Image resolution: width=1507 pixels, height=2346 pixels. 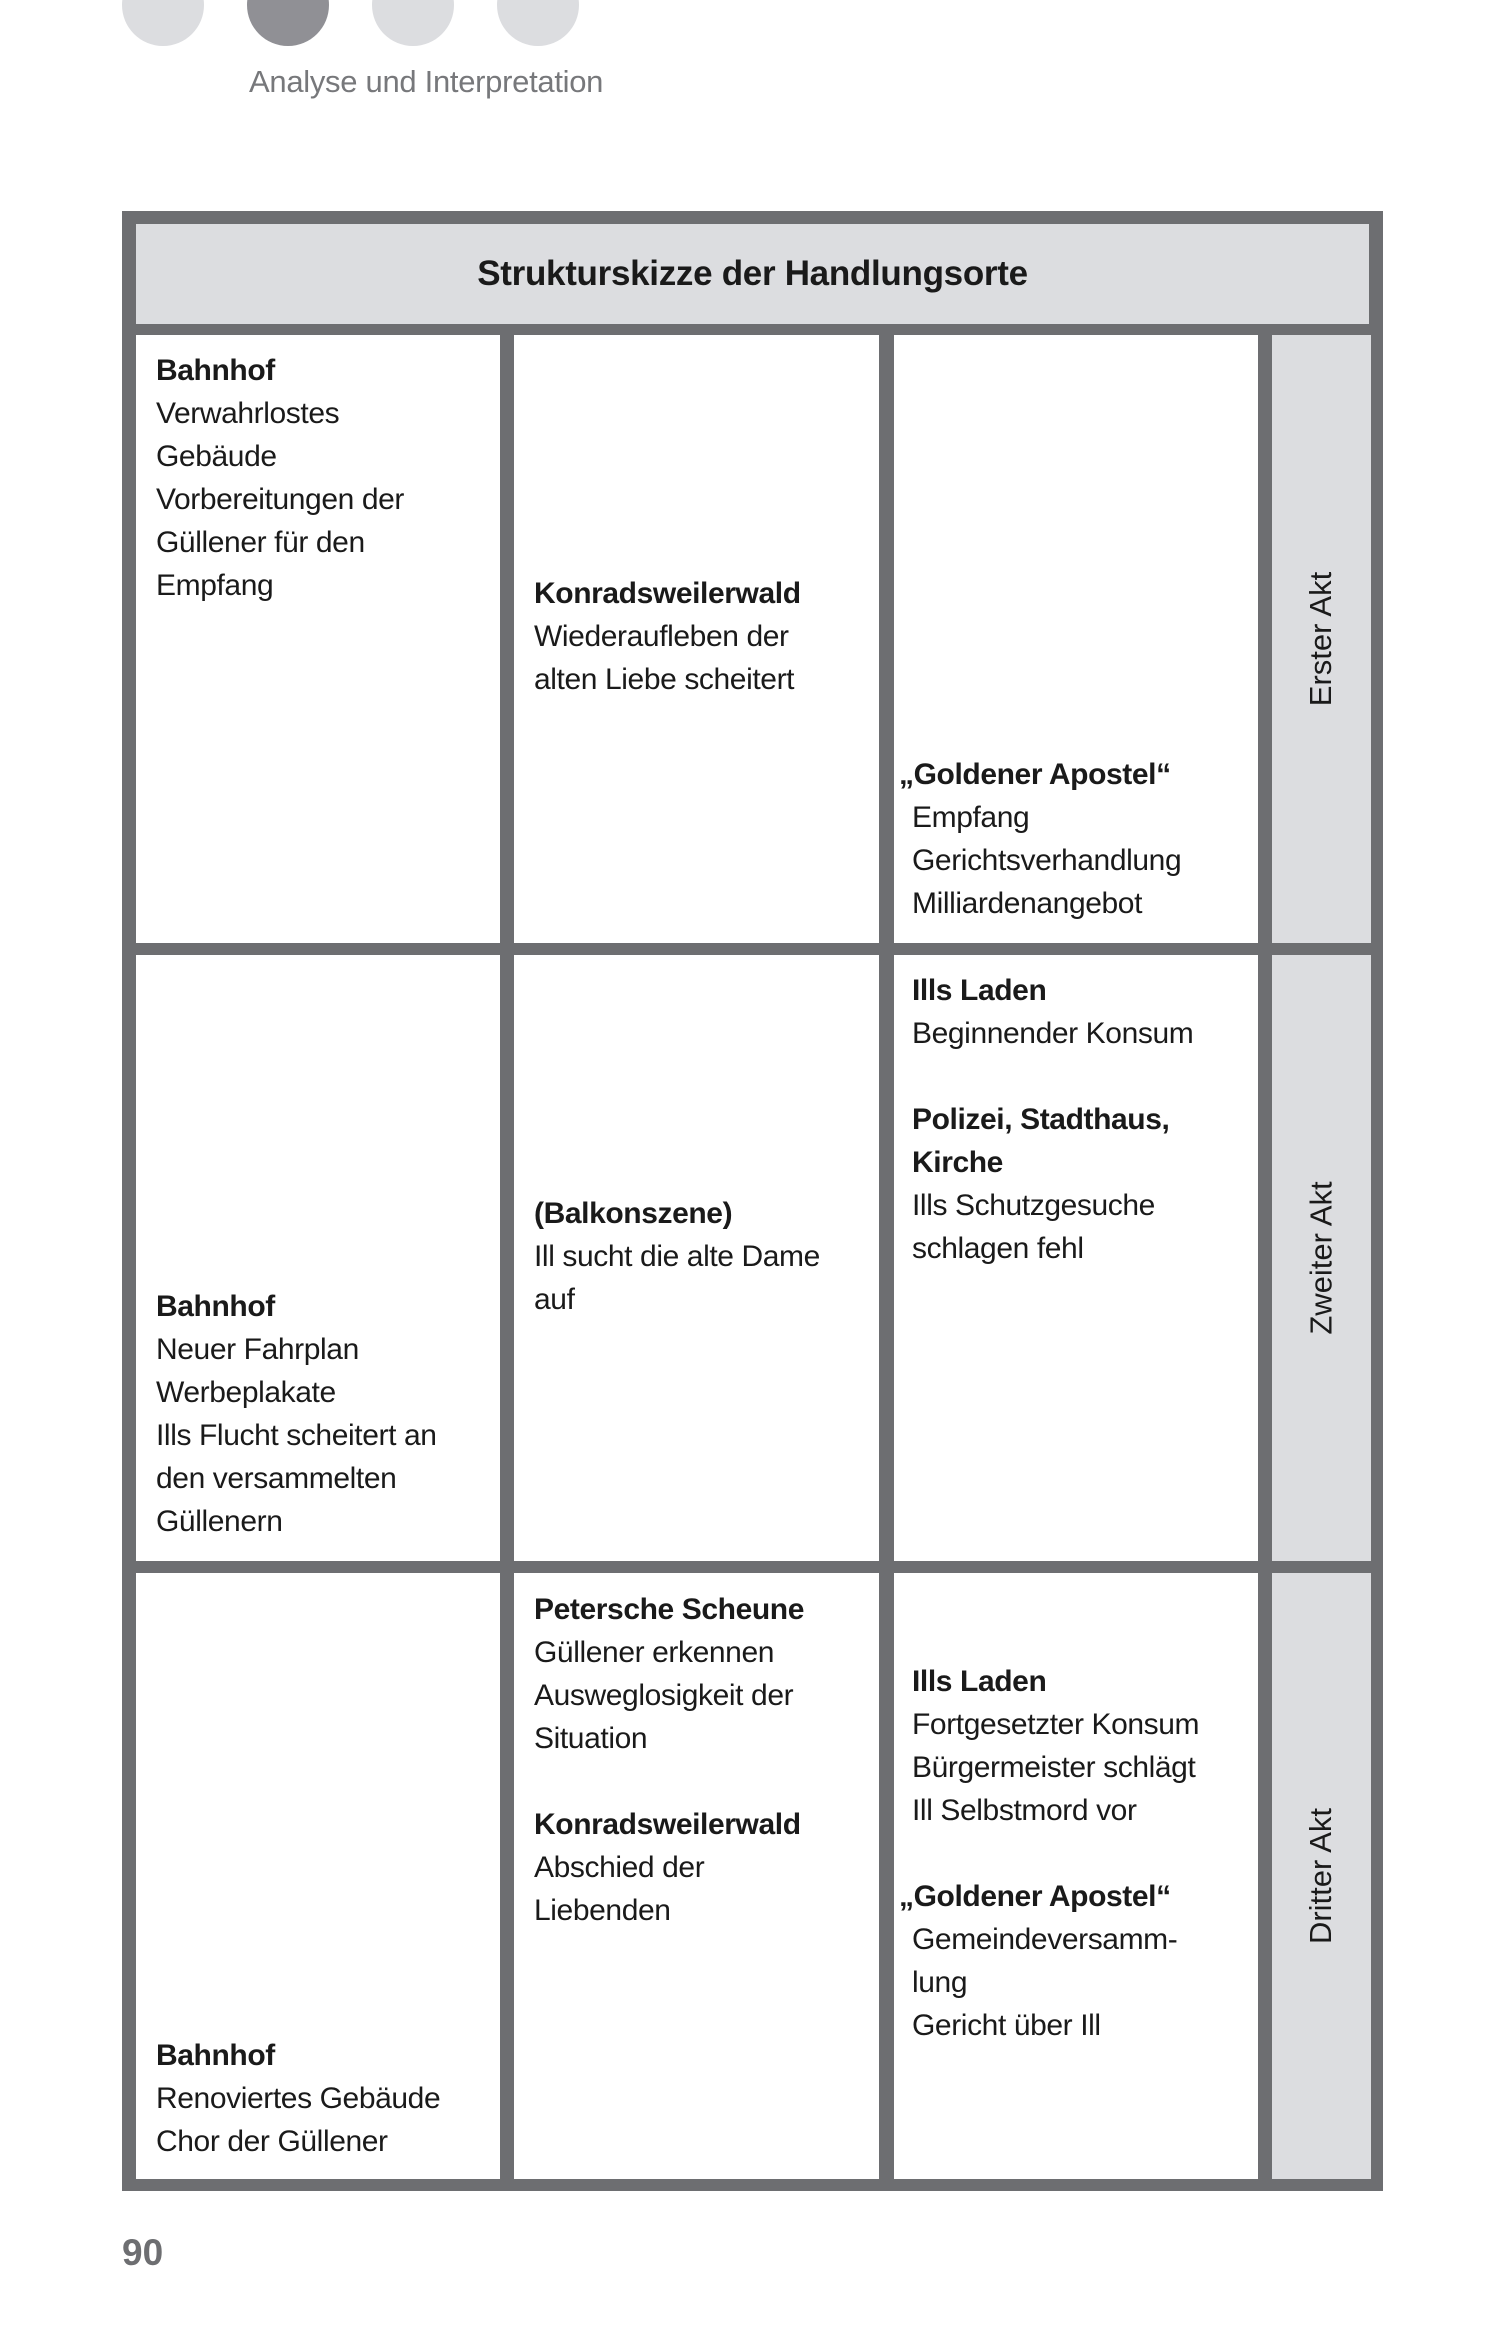 I want to click on cell-text-line: Güllener erkennen, so click(x=654, y=1652).